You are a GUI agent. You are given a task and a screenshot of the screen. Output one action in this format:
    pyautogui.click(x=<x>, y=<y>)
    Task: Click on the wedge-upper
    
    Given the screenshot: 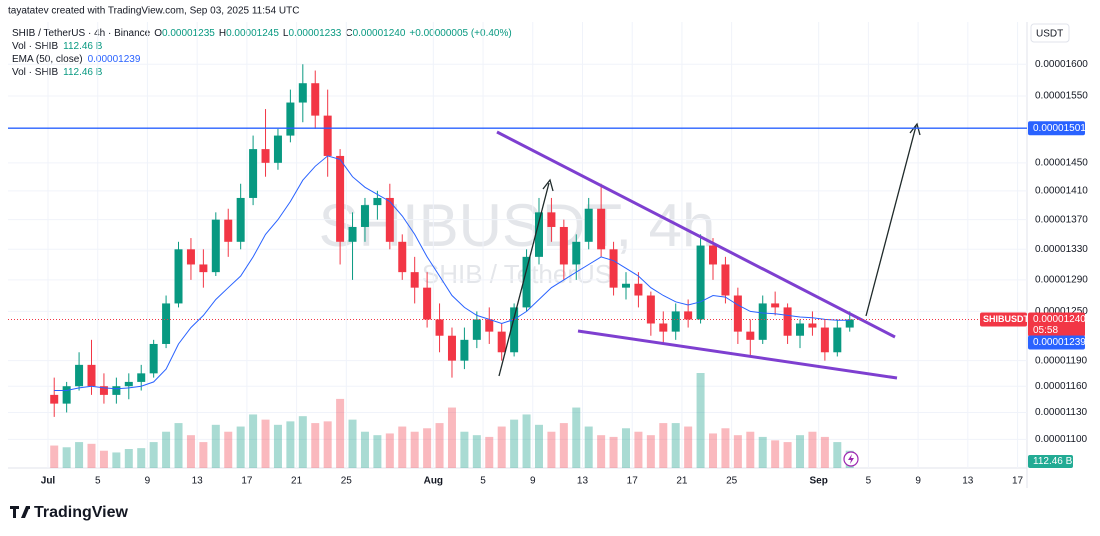 What is the action you would take?
    pyautogui.click(x=696, y=234)
    